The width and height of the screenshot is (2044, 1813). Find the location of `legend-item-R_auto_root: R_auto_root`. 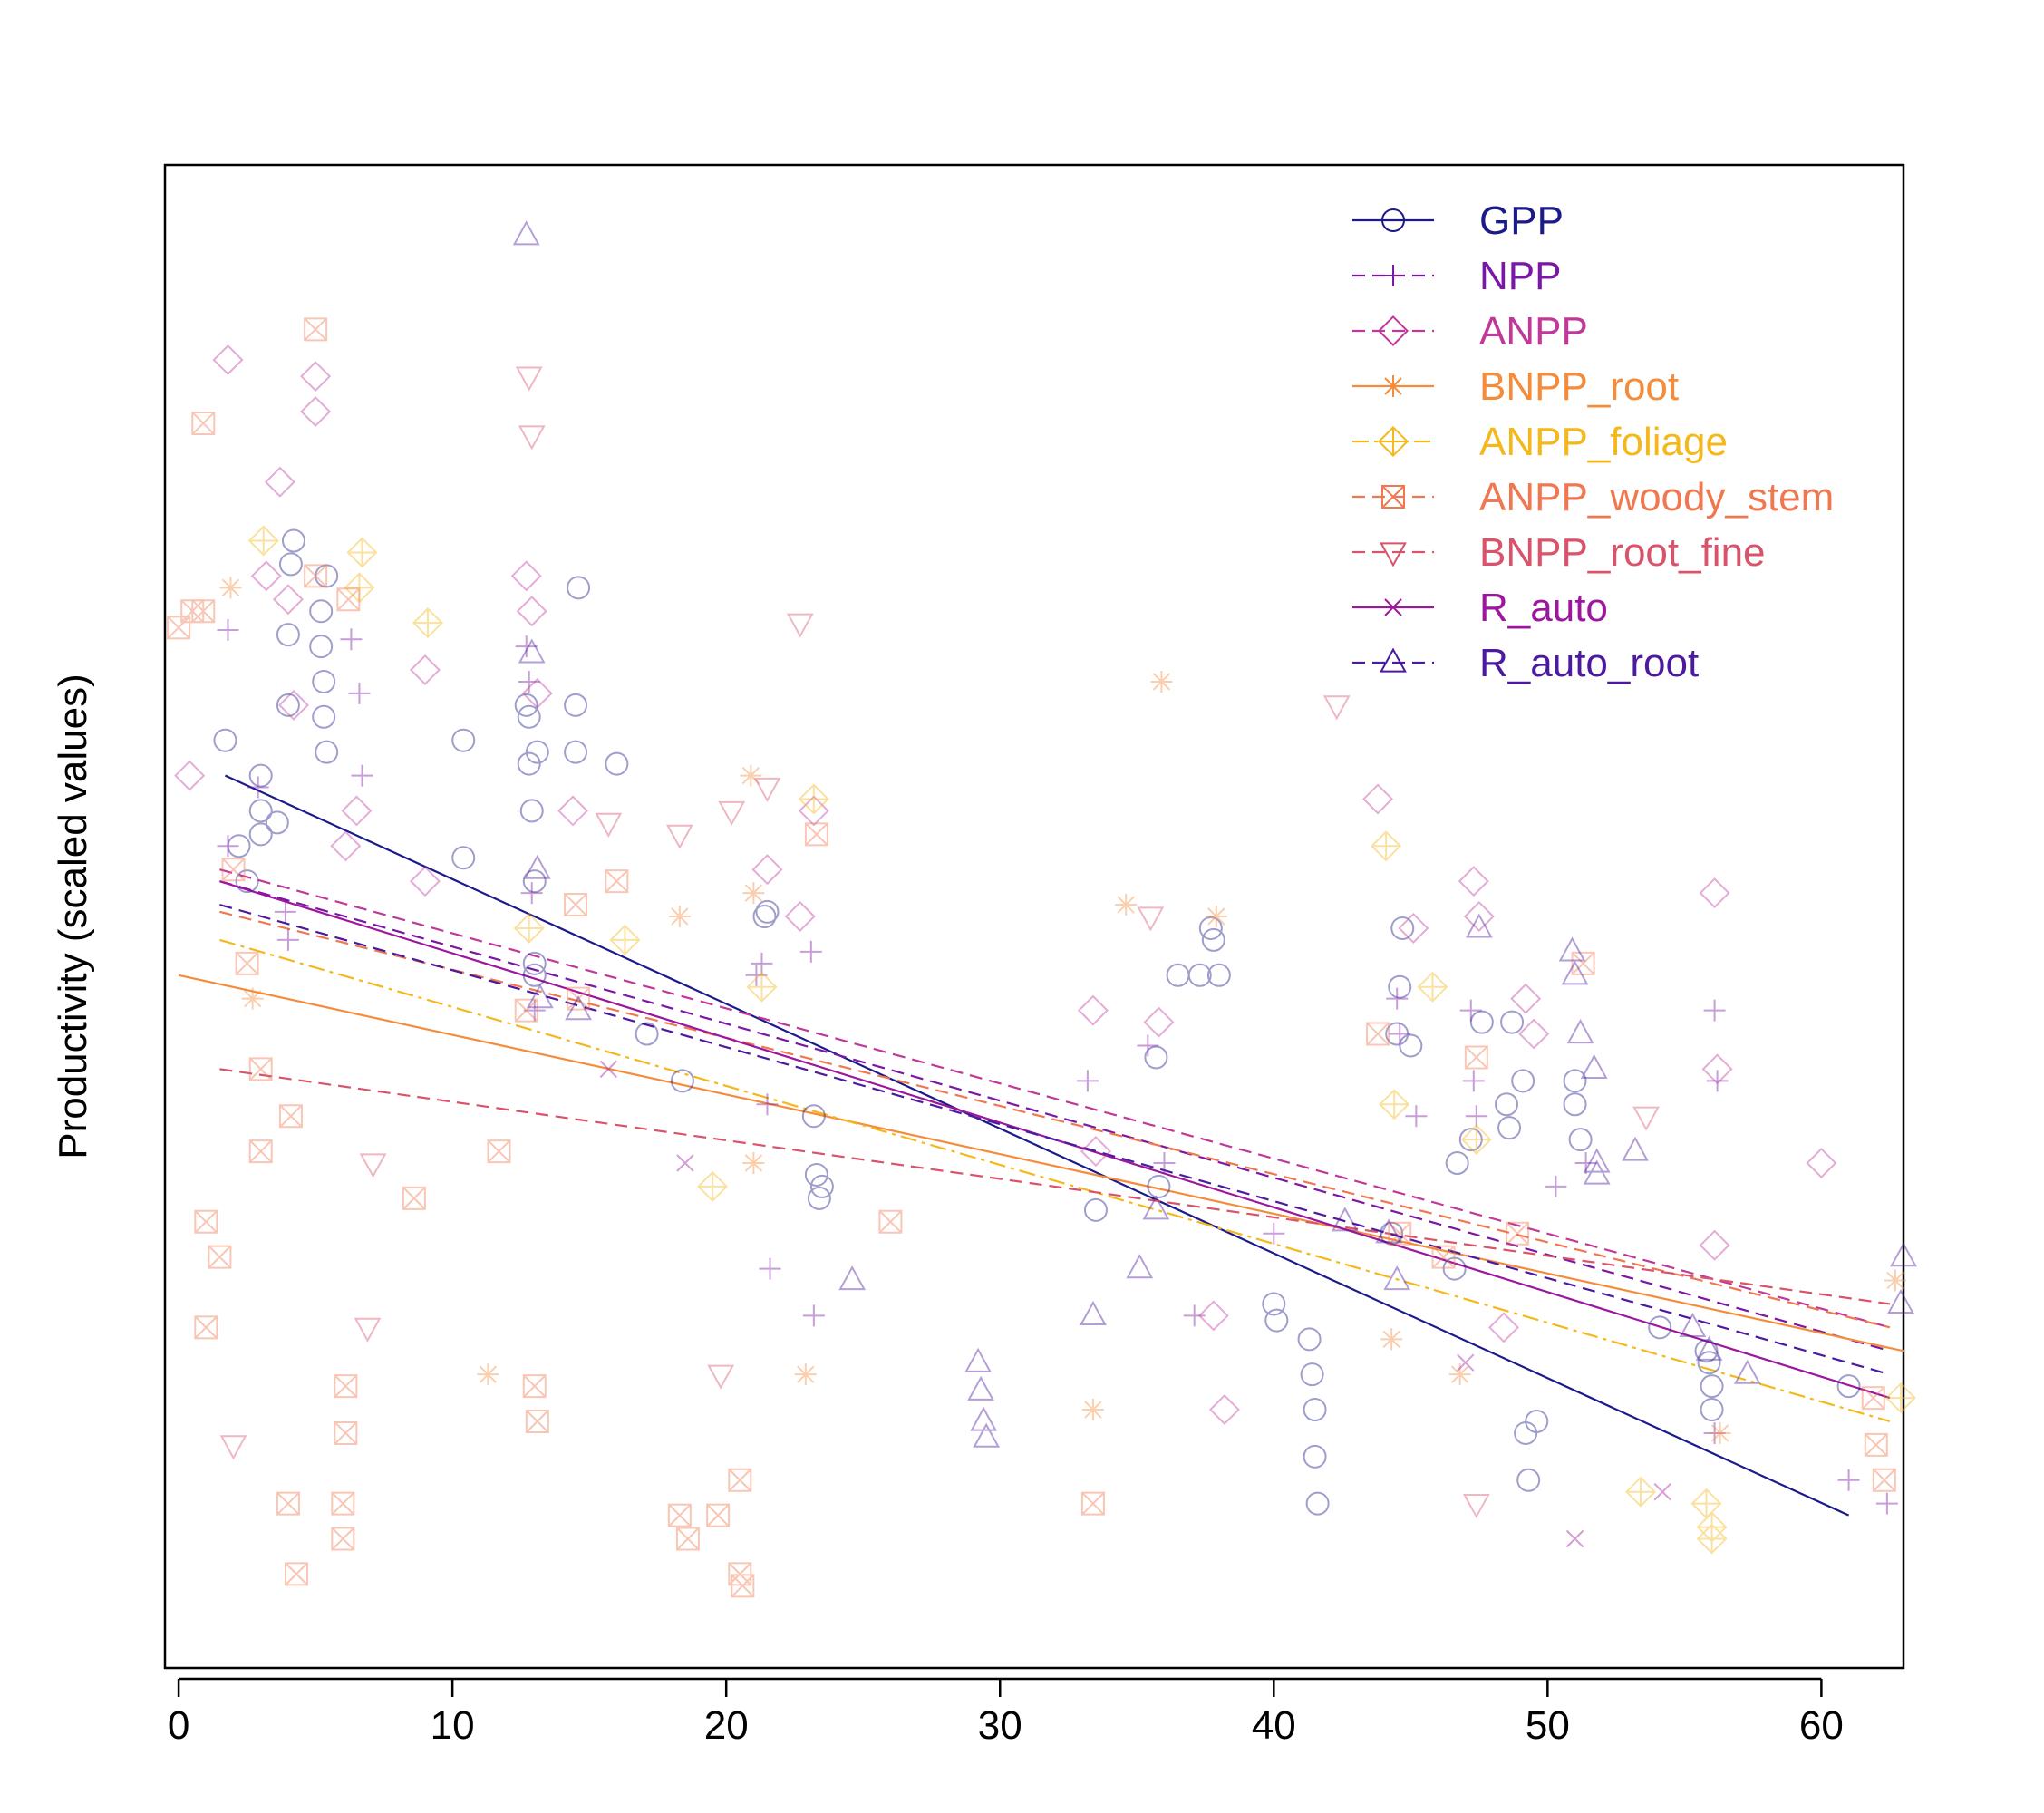

legend-item-R_auto_root: R_auto_root is located at coordinates (1525, 663).